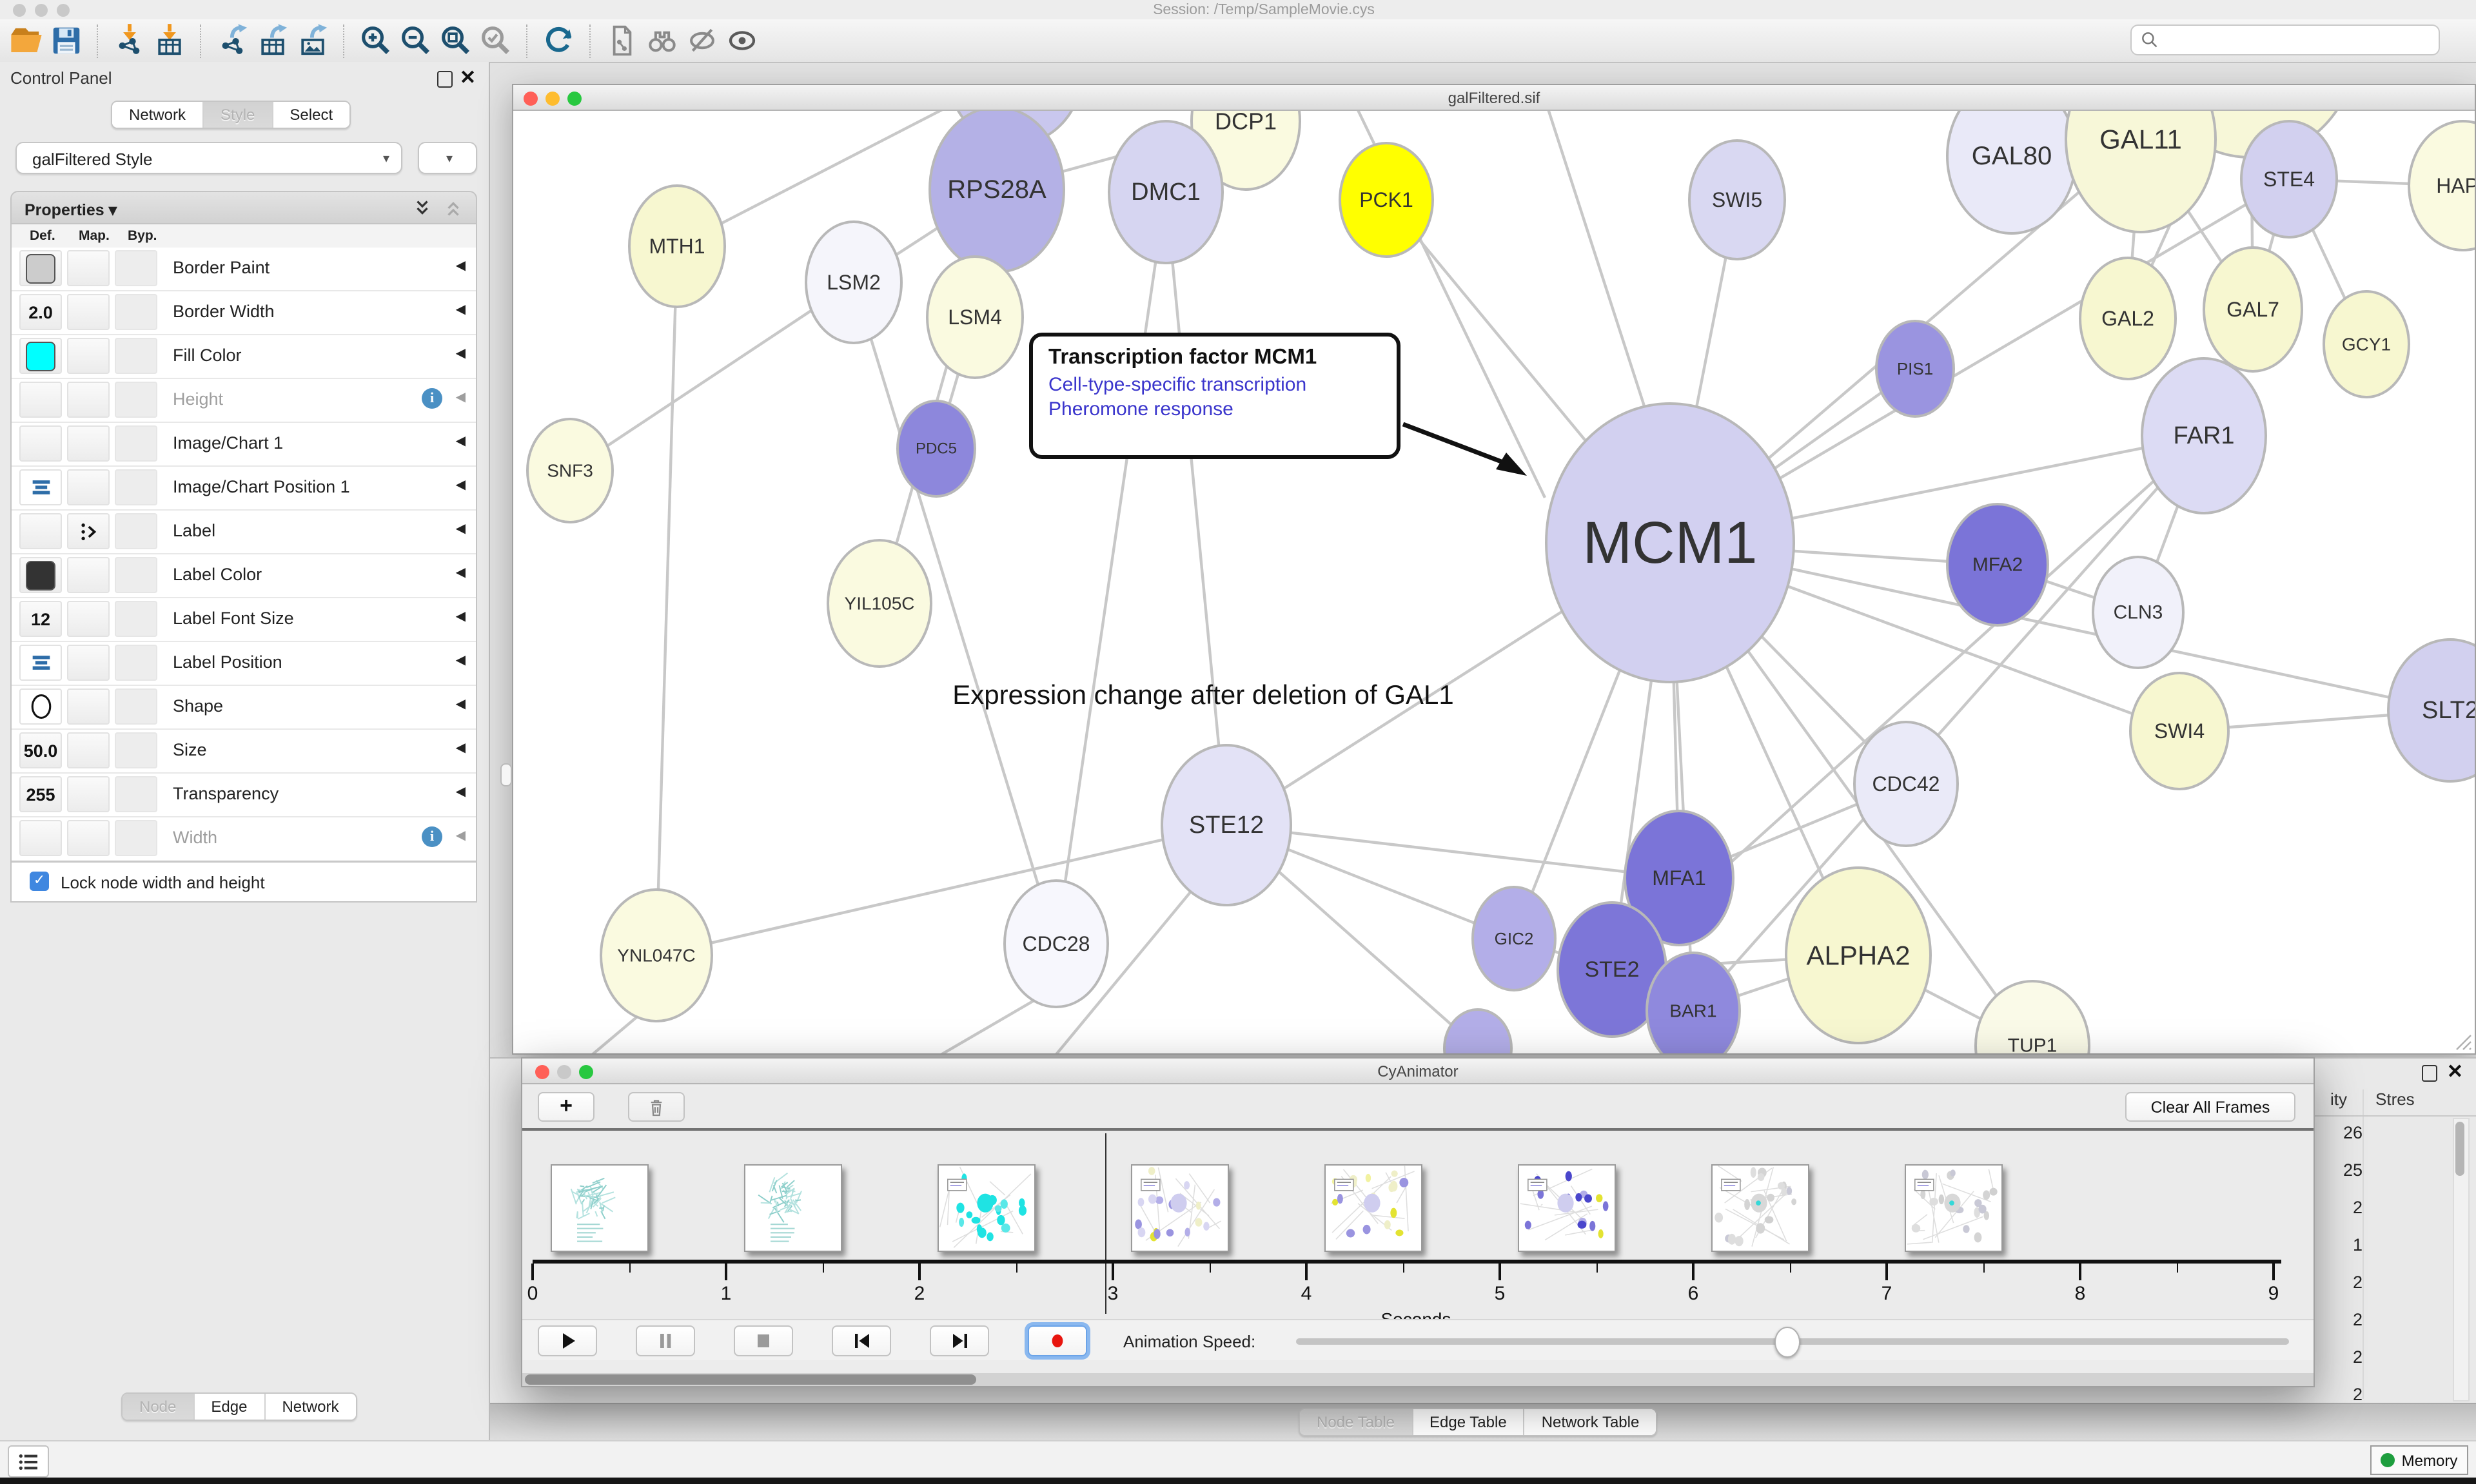 This screenshot has width=2476, height=1484. Describe the element at coordinates (2297, 40) in the screenshot. I see `search-input` at that location.